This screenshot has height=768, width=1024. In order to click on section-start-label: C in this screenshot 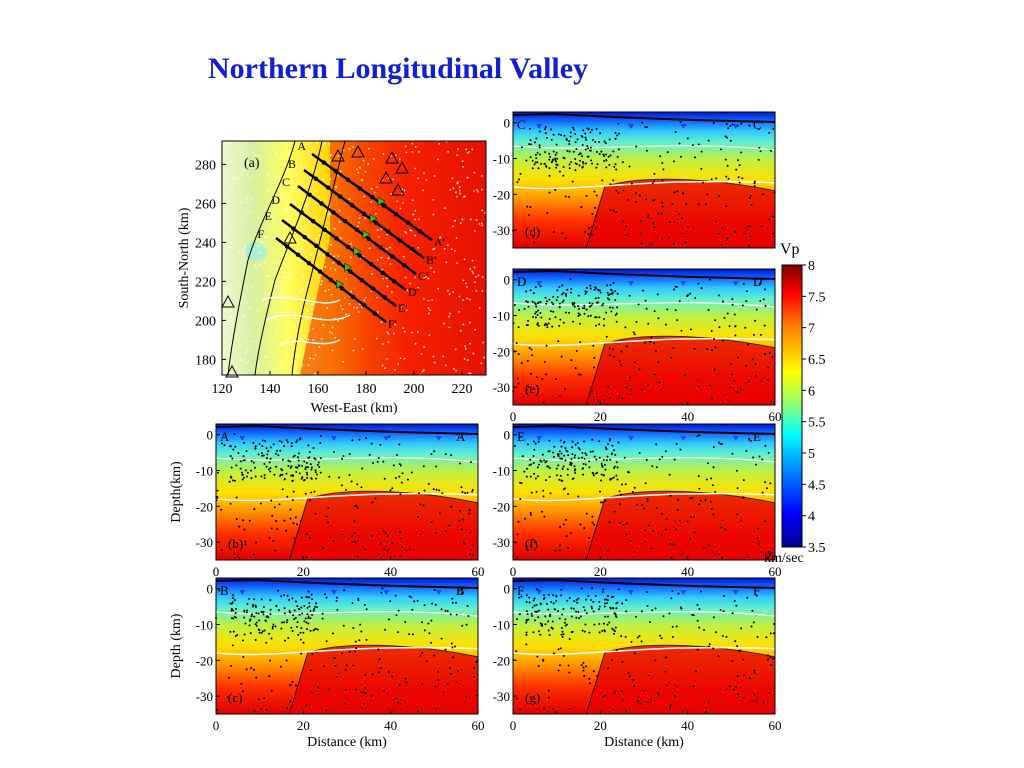, I will do `click(521, 124)`.